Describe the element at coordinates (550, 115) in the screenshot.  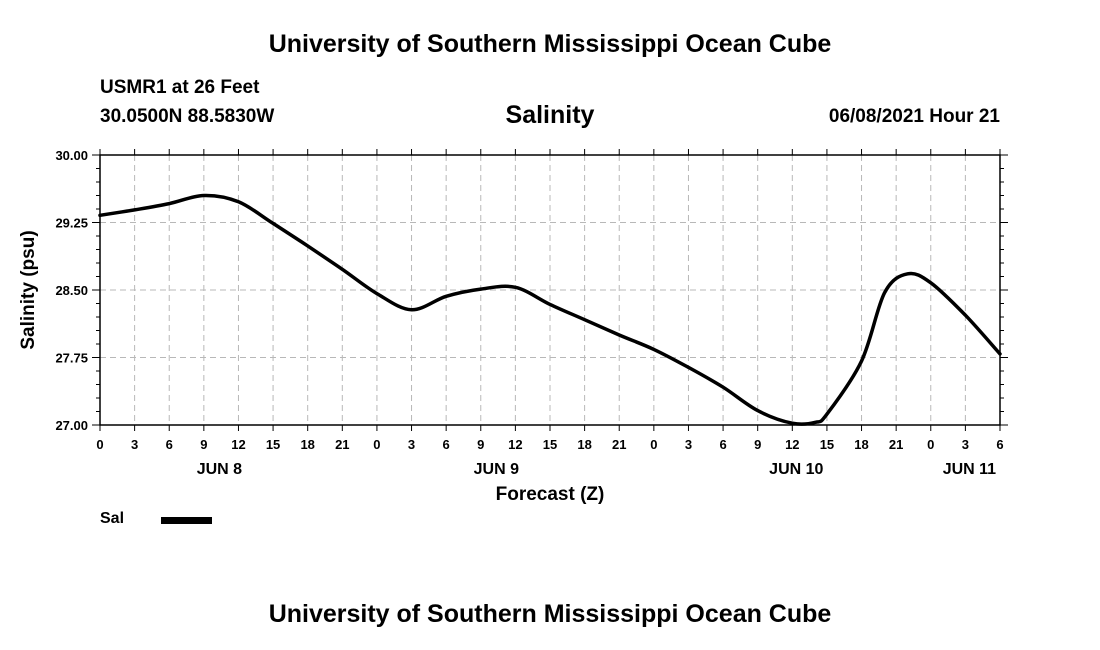
I see `variable-title: Salinity` at that location.